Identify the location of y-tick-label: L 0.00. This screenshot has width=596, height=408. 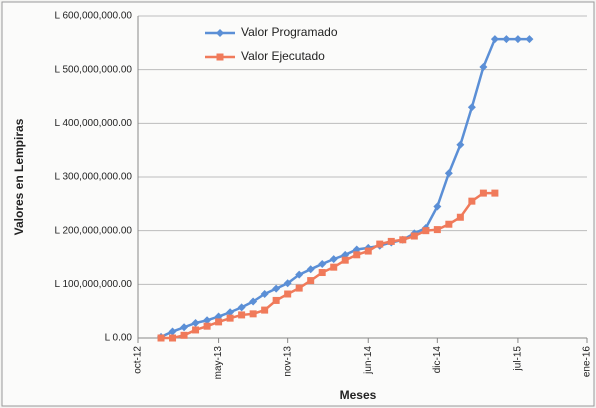
(119, 338).